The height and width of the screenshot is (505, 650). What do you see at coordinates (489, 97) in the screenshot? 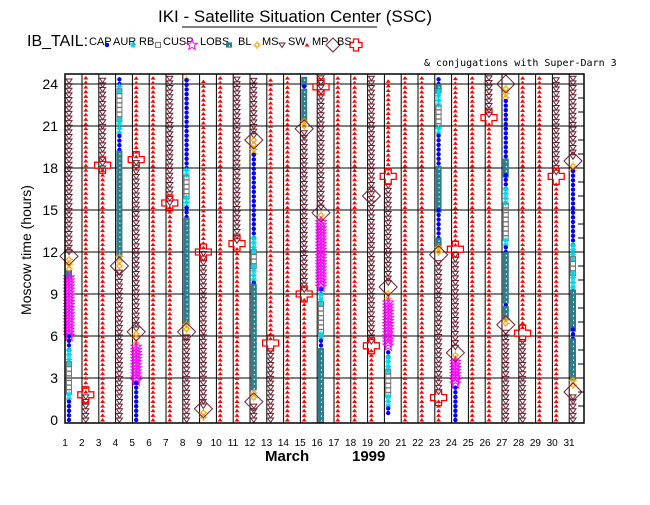
I see `segment-sw` at bounding box center [489, 97].